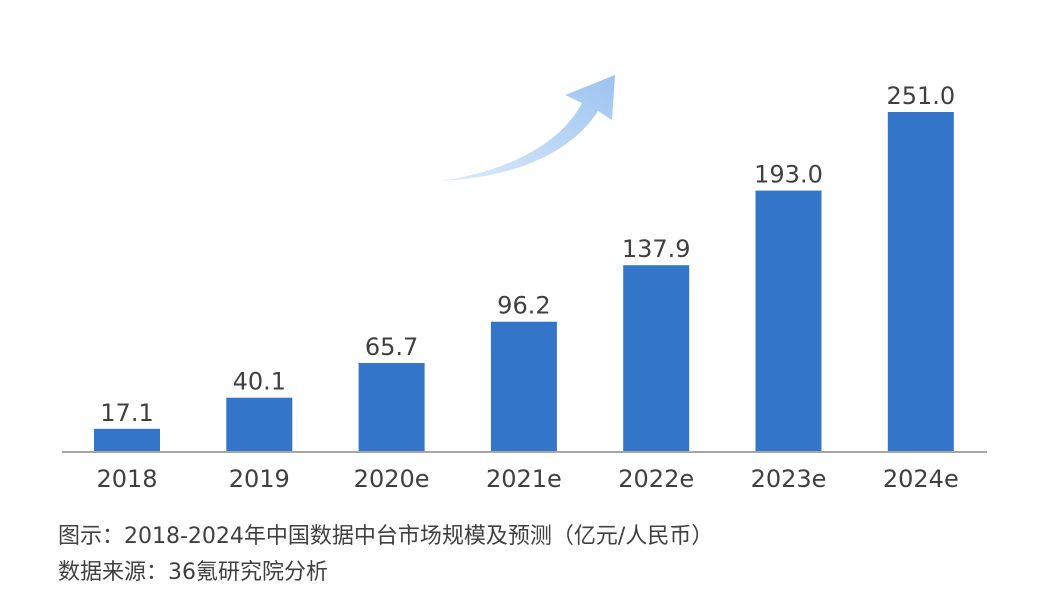  What do you see at coordinates (193, 572) in the screenshot?
I see `data-source-note: 数据来源：36氪研究院分析` at bounding box center [193, 572].